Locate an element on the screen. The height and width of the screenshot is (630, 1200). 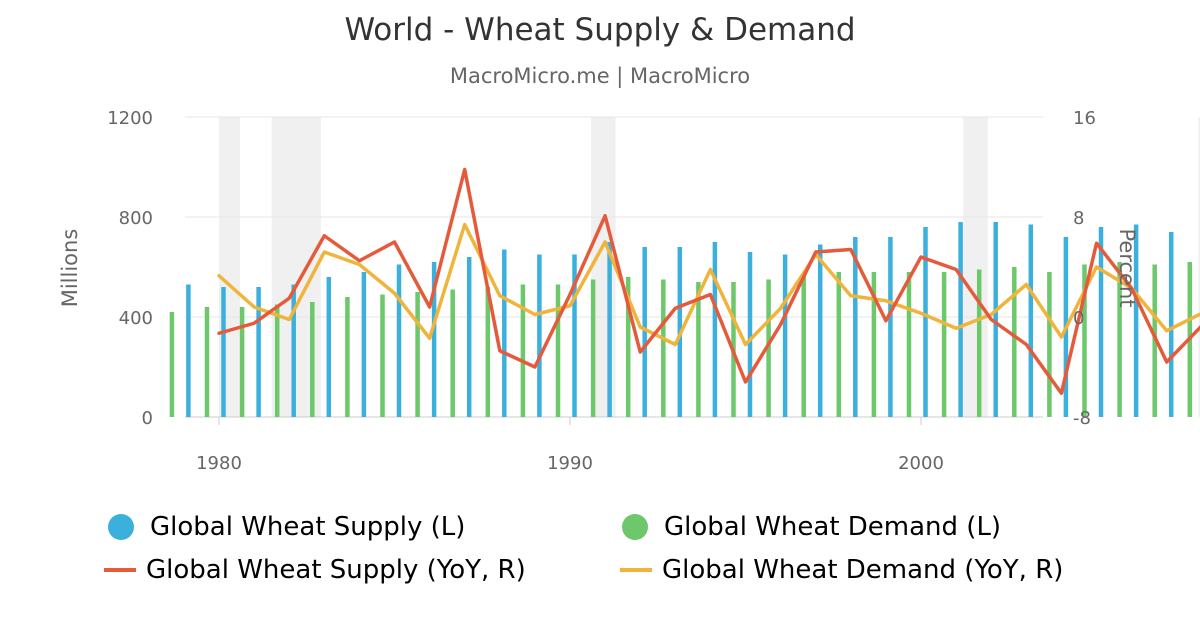
x-tick-label: 2000 is located at coordinates (921, 463).